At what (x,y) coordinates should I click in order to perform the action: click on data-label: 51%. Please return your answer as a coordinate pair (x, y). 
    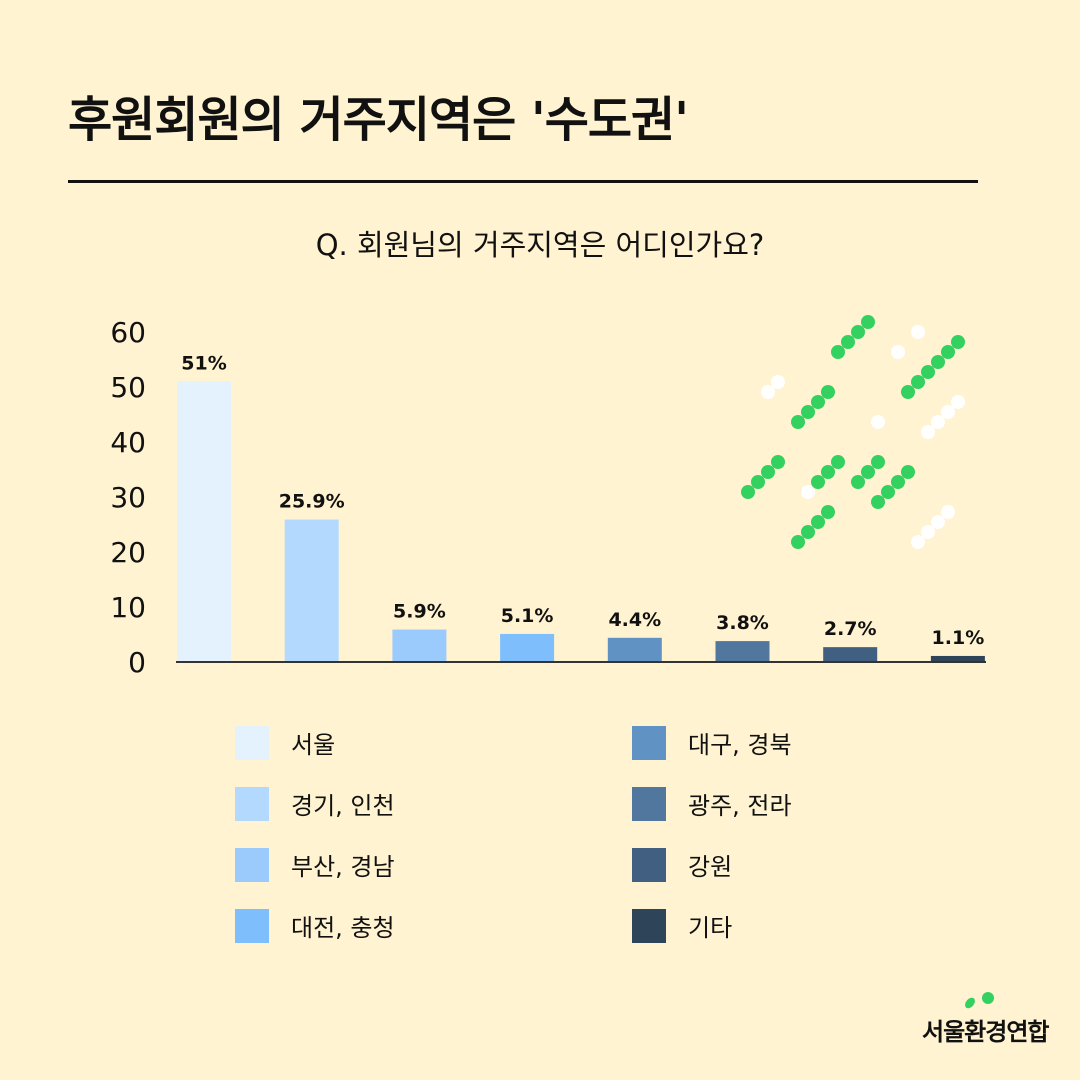
    Looking at the image, I should click on (203, 364).